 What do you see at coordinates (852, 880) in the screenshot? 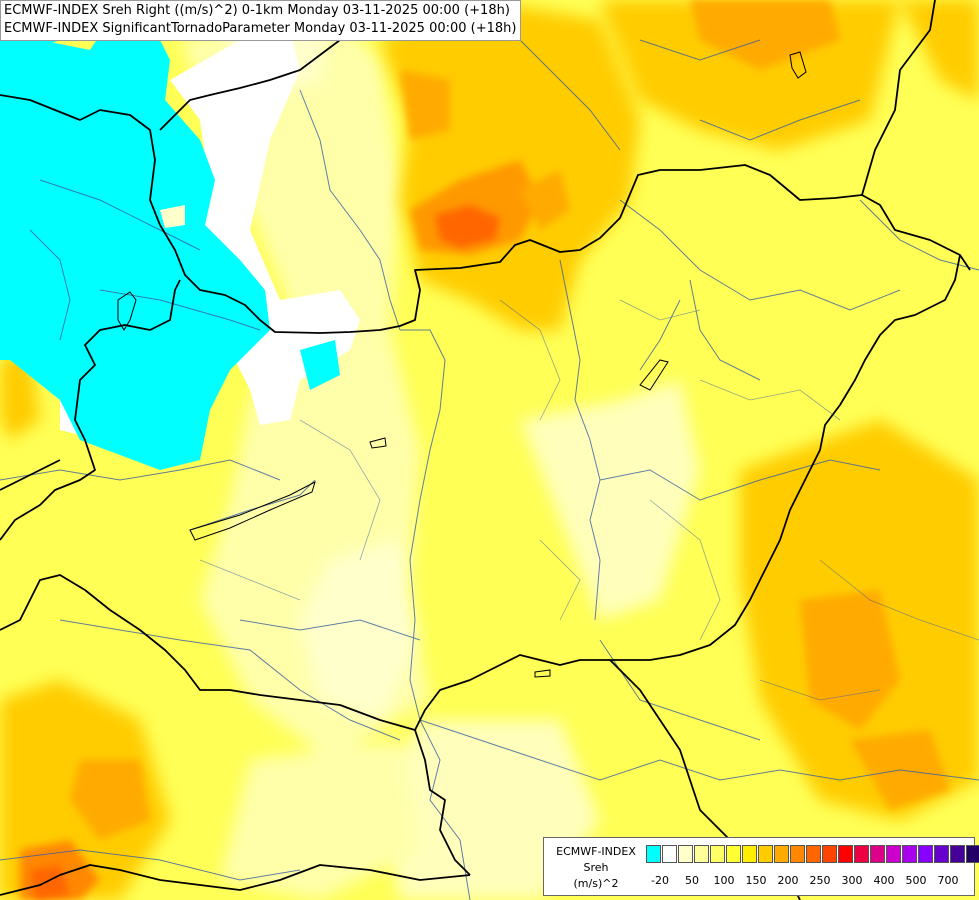
I see `legend-tick-label: 300` at bounding box center [852, 880].